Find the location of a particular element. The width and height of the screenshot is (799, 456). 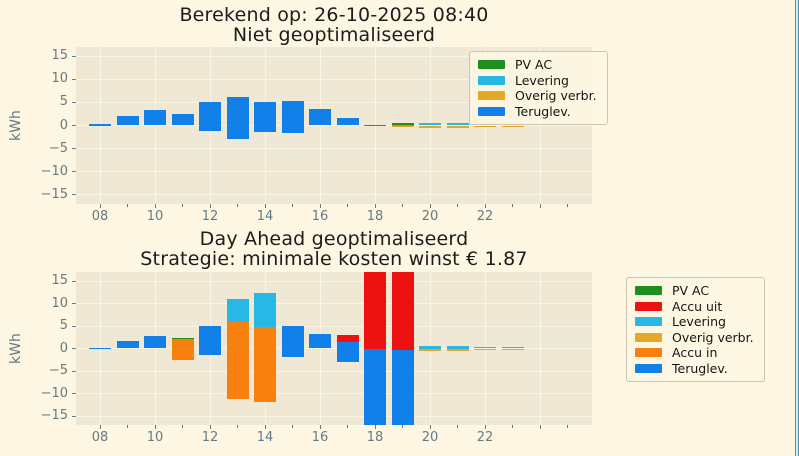

legend-label: Accu in is located at coordinates (695, 352).